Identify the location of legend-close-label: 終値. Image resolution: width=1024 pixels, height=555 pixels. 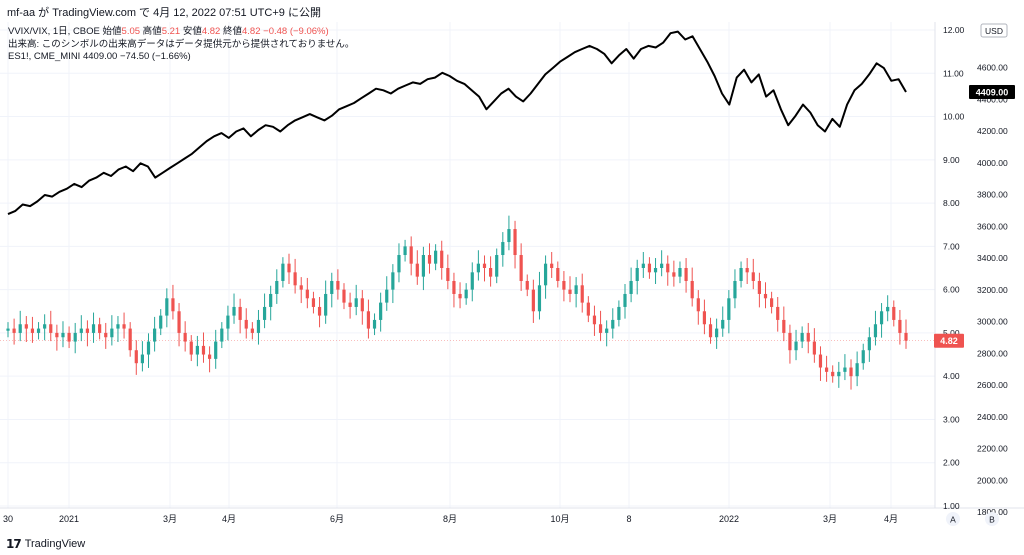
(232, 31).